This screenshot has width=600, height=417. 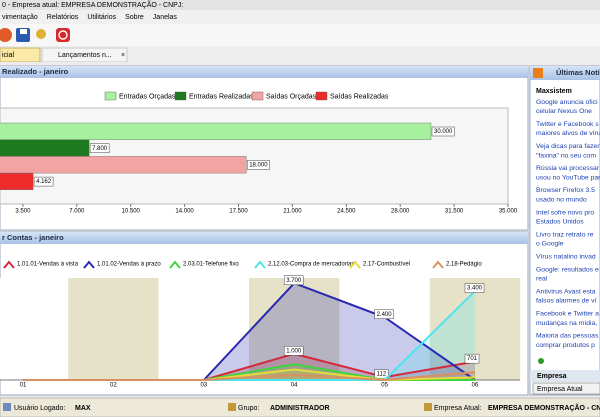 What do you see at coordinates (23, 212) in the screenshot?
I see `x-tick-label: 3.500` at bounding box center [23, 212].